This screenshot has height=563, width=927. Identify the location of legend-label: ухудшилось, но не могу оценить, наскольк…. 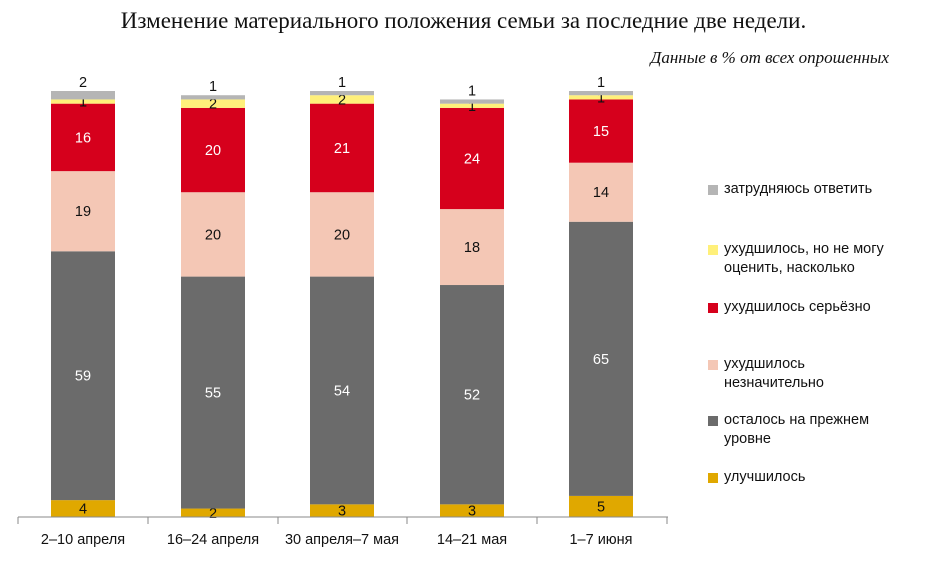
(804, 258).